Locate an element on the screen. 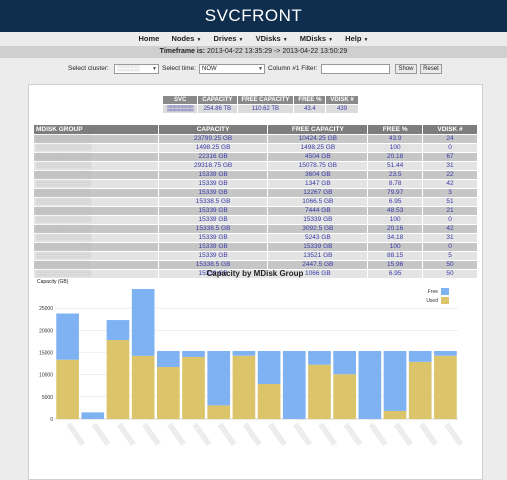 This screenshot has width=507, height=480. y-tick-label: 5000 is located at coordinates (47, 398).